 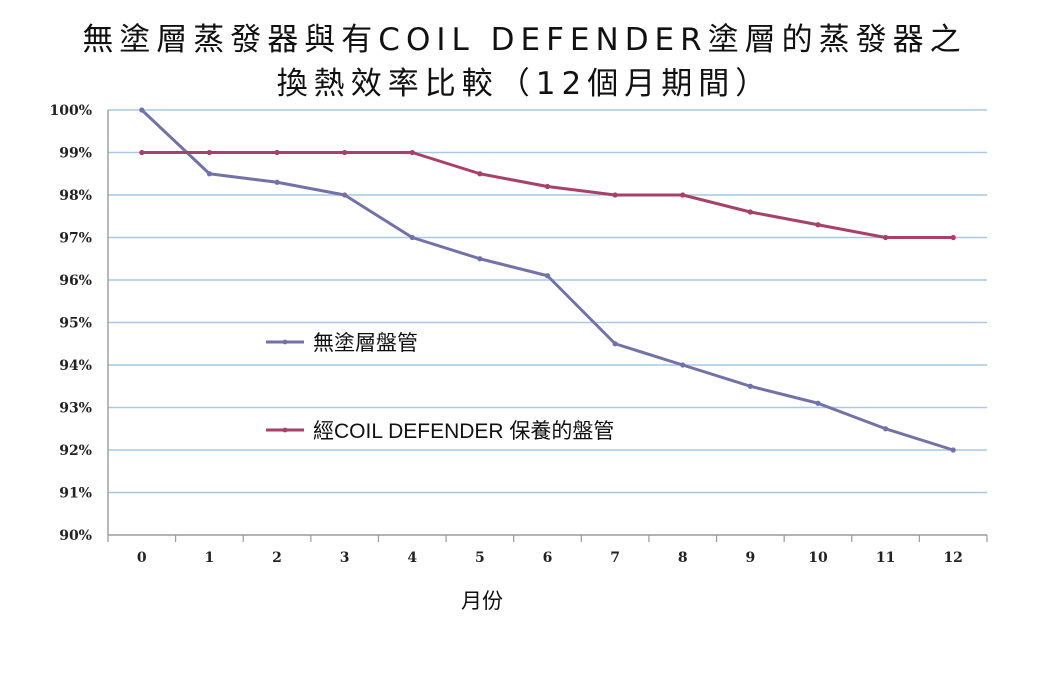 I want to click on y-tick-label: 95%, so click(x=75, y=324).